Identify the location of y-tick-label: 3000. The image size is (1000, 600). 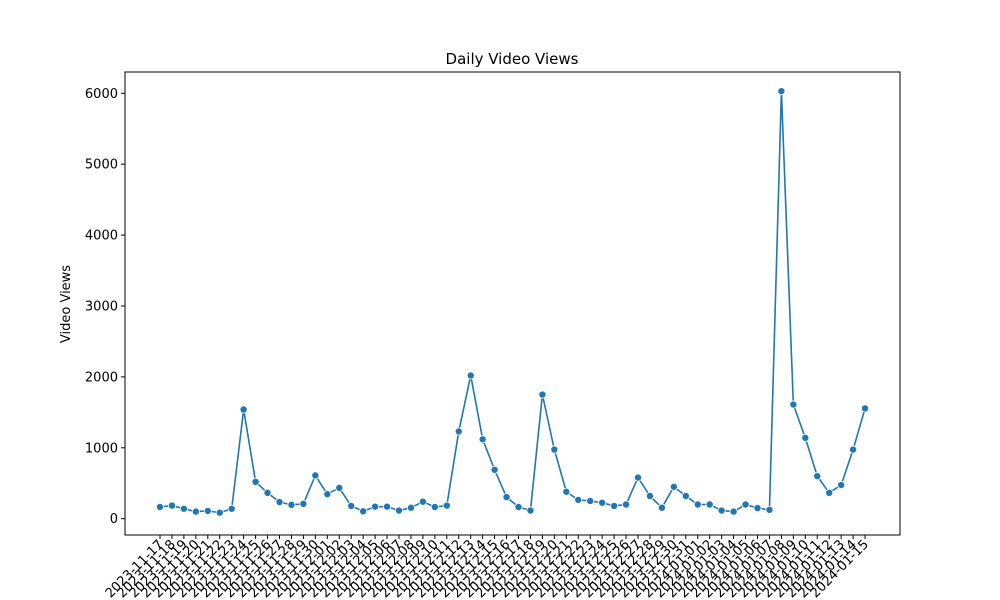
(101, 306).